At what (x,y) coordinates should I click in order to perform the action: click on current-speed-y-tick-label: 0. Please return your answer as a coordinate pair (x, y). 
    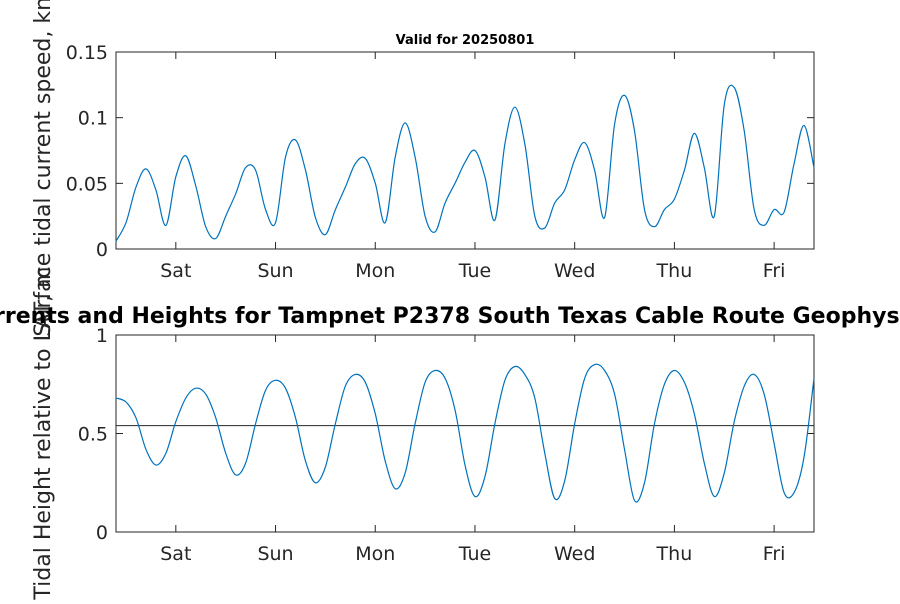
    Looking at the image, I should click on (102, 250).